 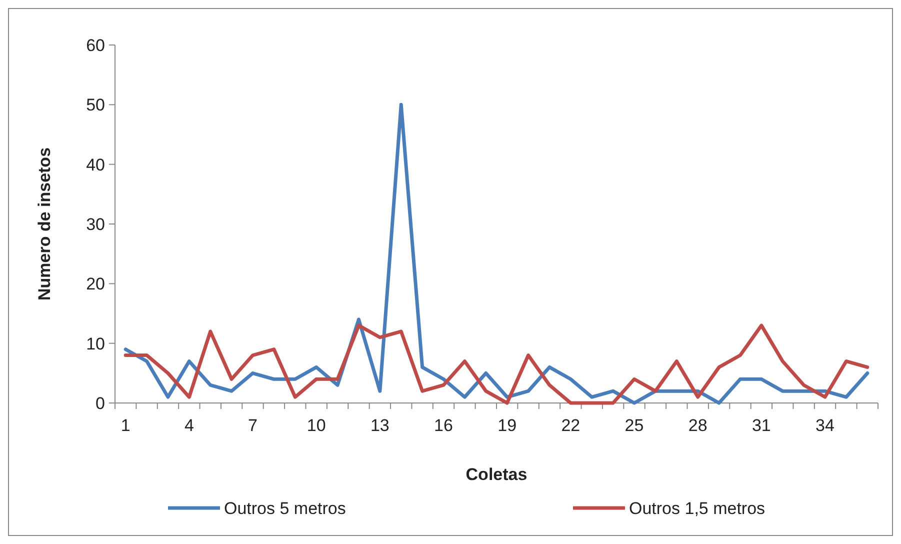 What do you see at coordinates (44, 224) in the screenshot?
I see `y-axis-title: Numero de insetos` at bounding box center [44, 224].